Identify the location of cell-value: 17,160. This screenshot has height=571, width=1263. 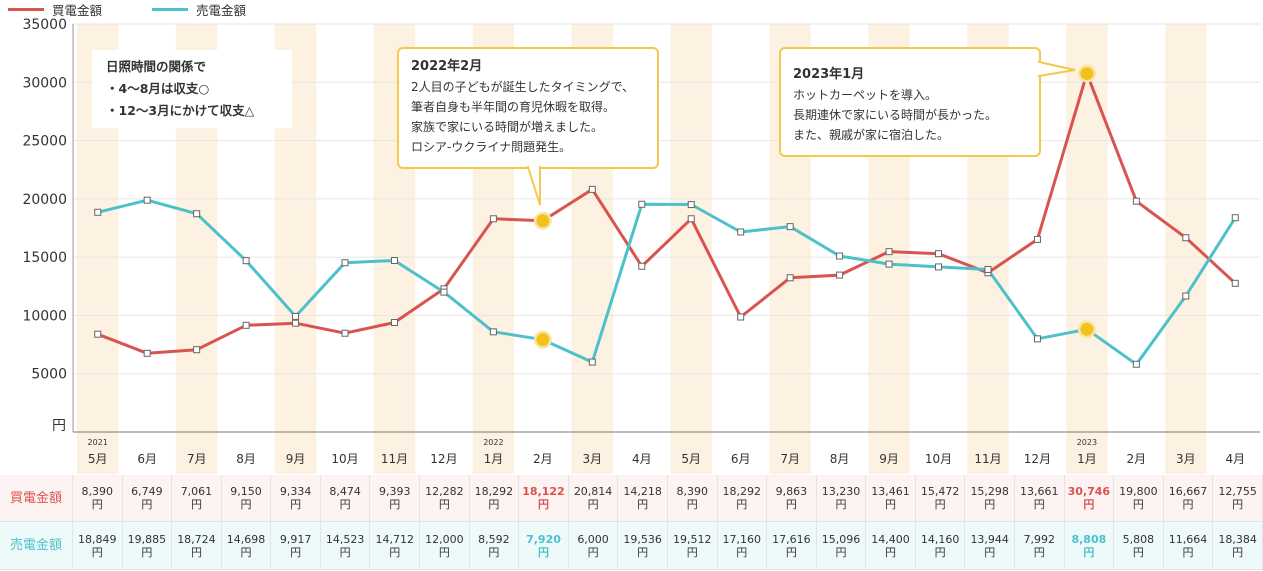
(742, 539).